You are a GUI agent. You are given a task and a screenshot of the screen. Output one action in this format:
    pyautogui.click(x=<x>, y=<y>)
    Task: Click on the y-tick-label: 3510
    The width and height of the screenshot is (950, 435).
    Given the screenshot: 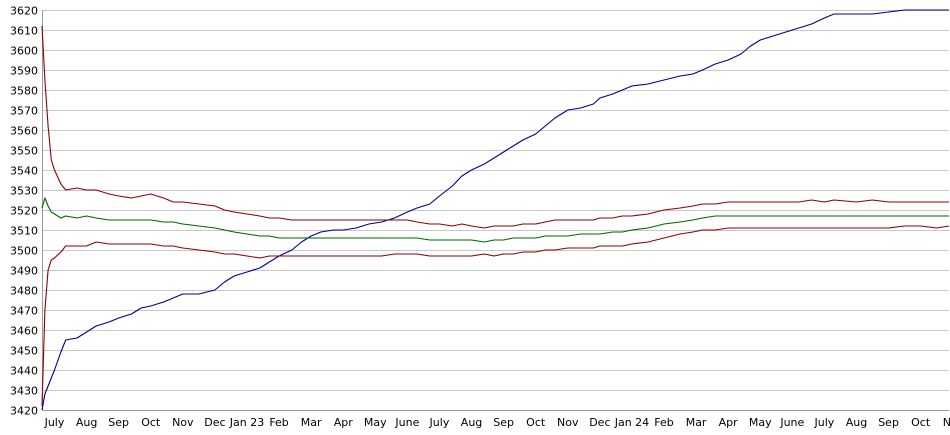 What is the action you would take?
    pyautogui.click(x=24, y=231)
    